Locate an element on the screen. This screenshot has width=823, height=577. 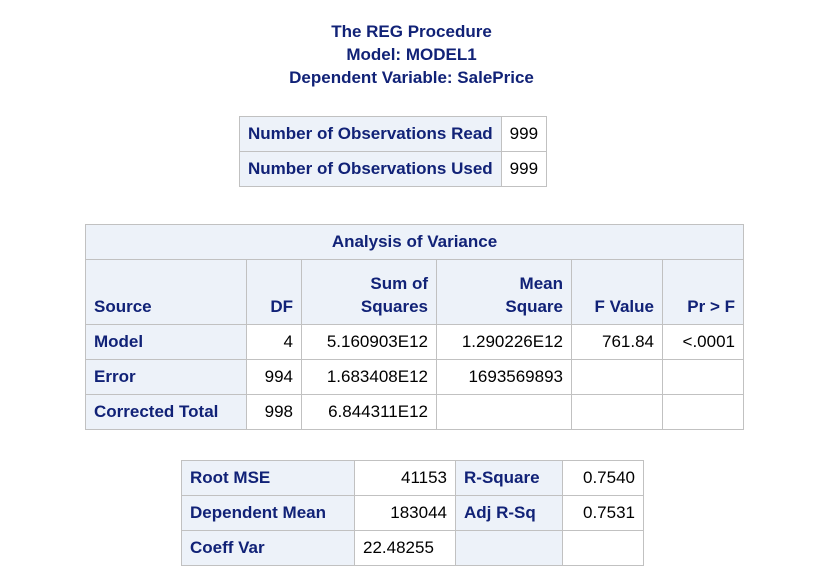
col-header-df: DF is located at coordinates (274, 292).